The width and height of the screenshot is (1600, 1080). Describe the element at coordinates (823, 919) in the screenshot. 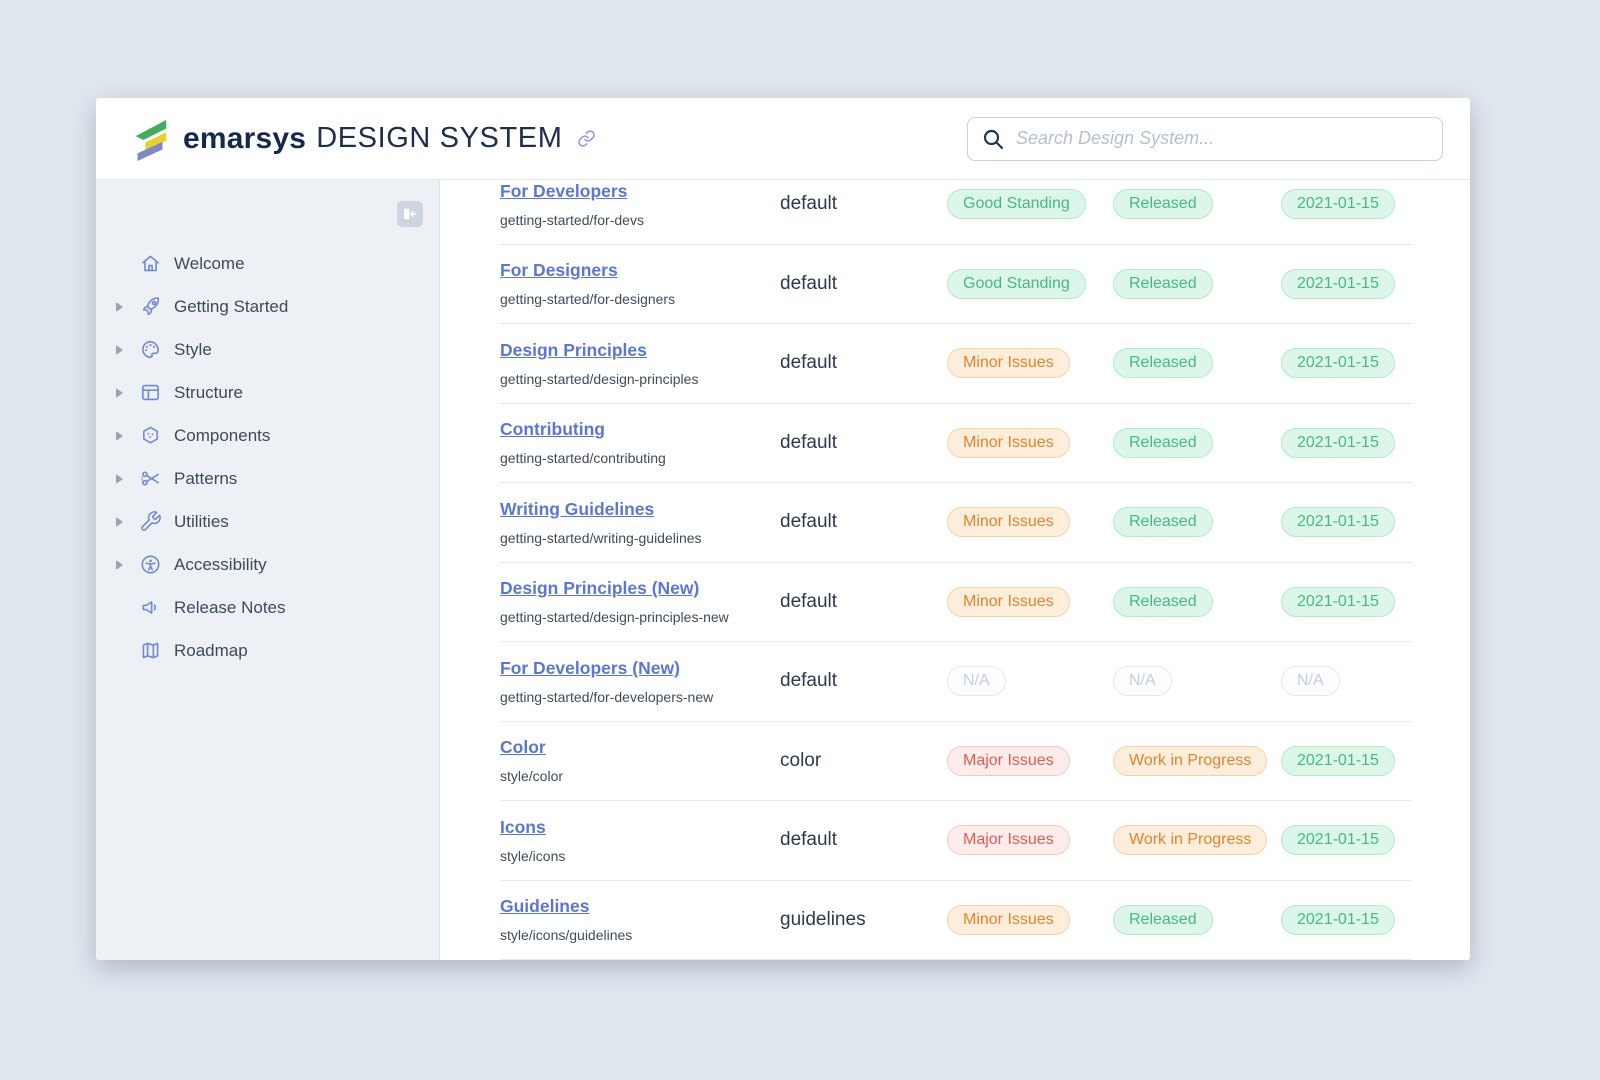

I see `page-type: guidelines` at that location.